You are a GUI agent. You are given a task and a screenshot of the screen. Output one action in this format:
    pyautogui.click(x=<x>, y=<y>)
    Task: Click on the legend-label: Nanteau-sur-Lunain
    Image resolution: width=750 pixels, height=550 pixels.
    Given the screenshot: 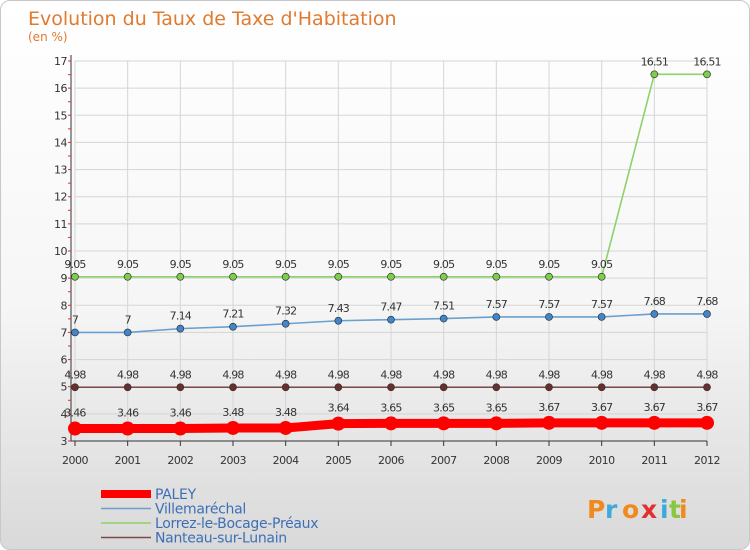 What is the action you would take?
    pyautogui.click(x=221, y=539)
    